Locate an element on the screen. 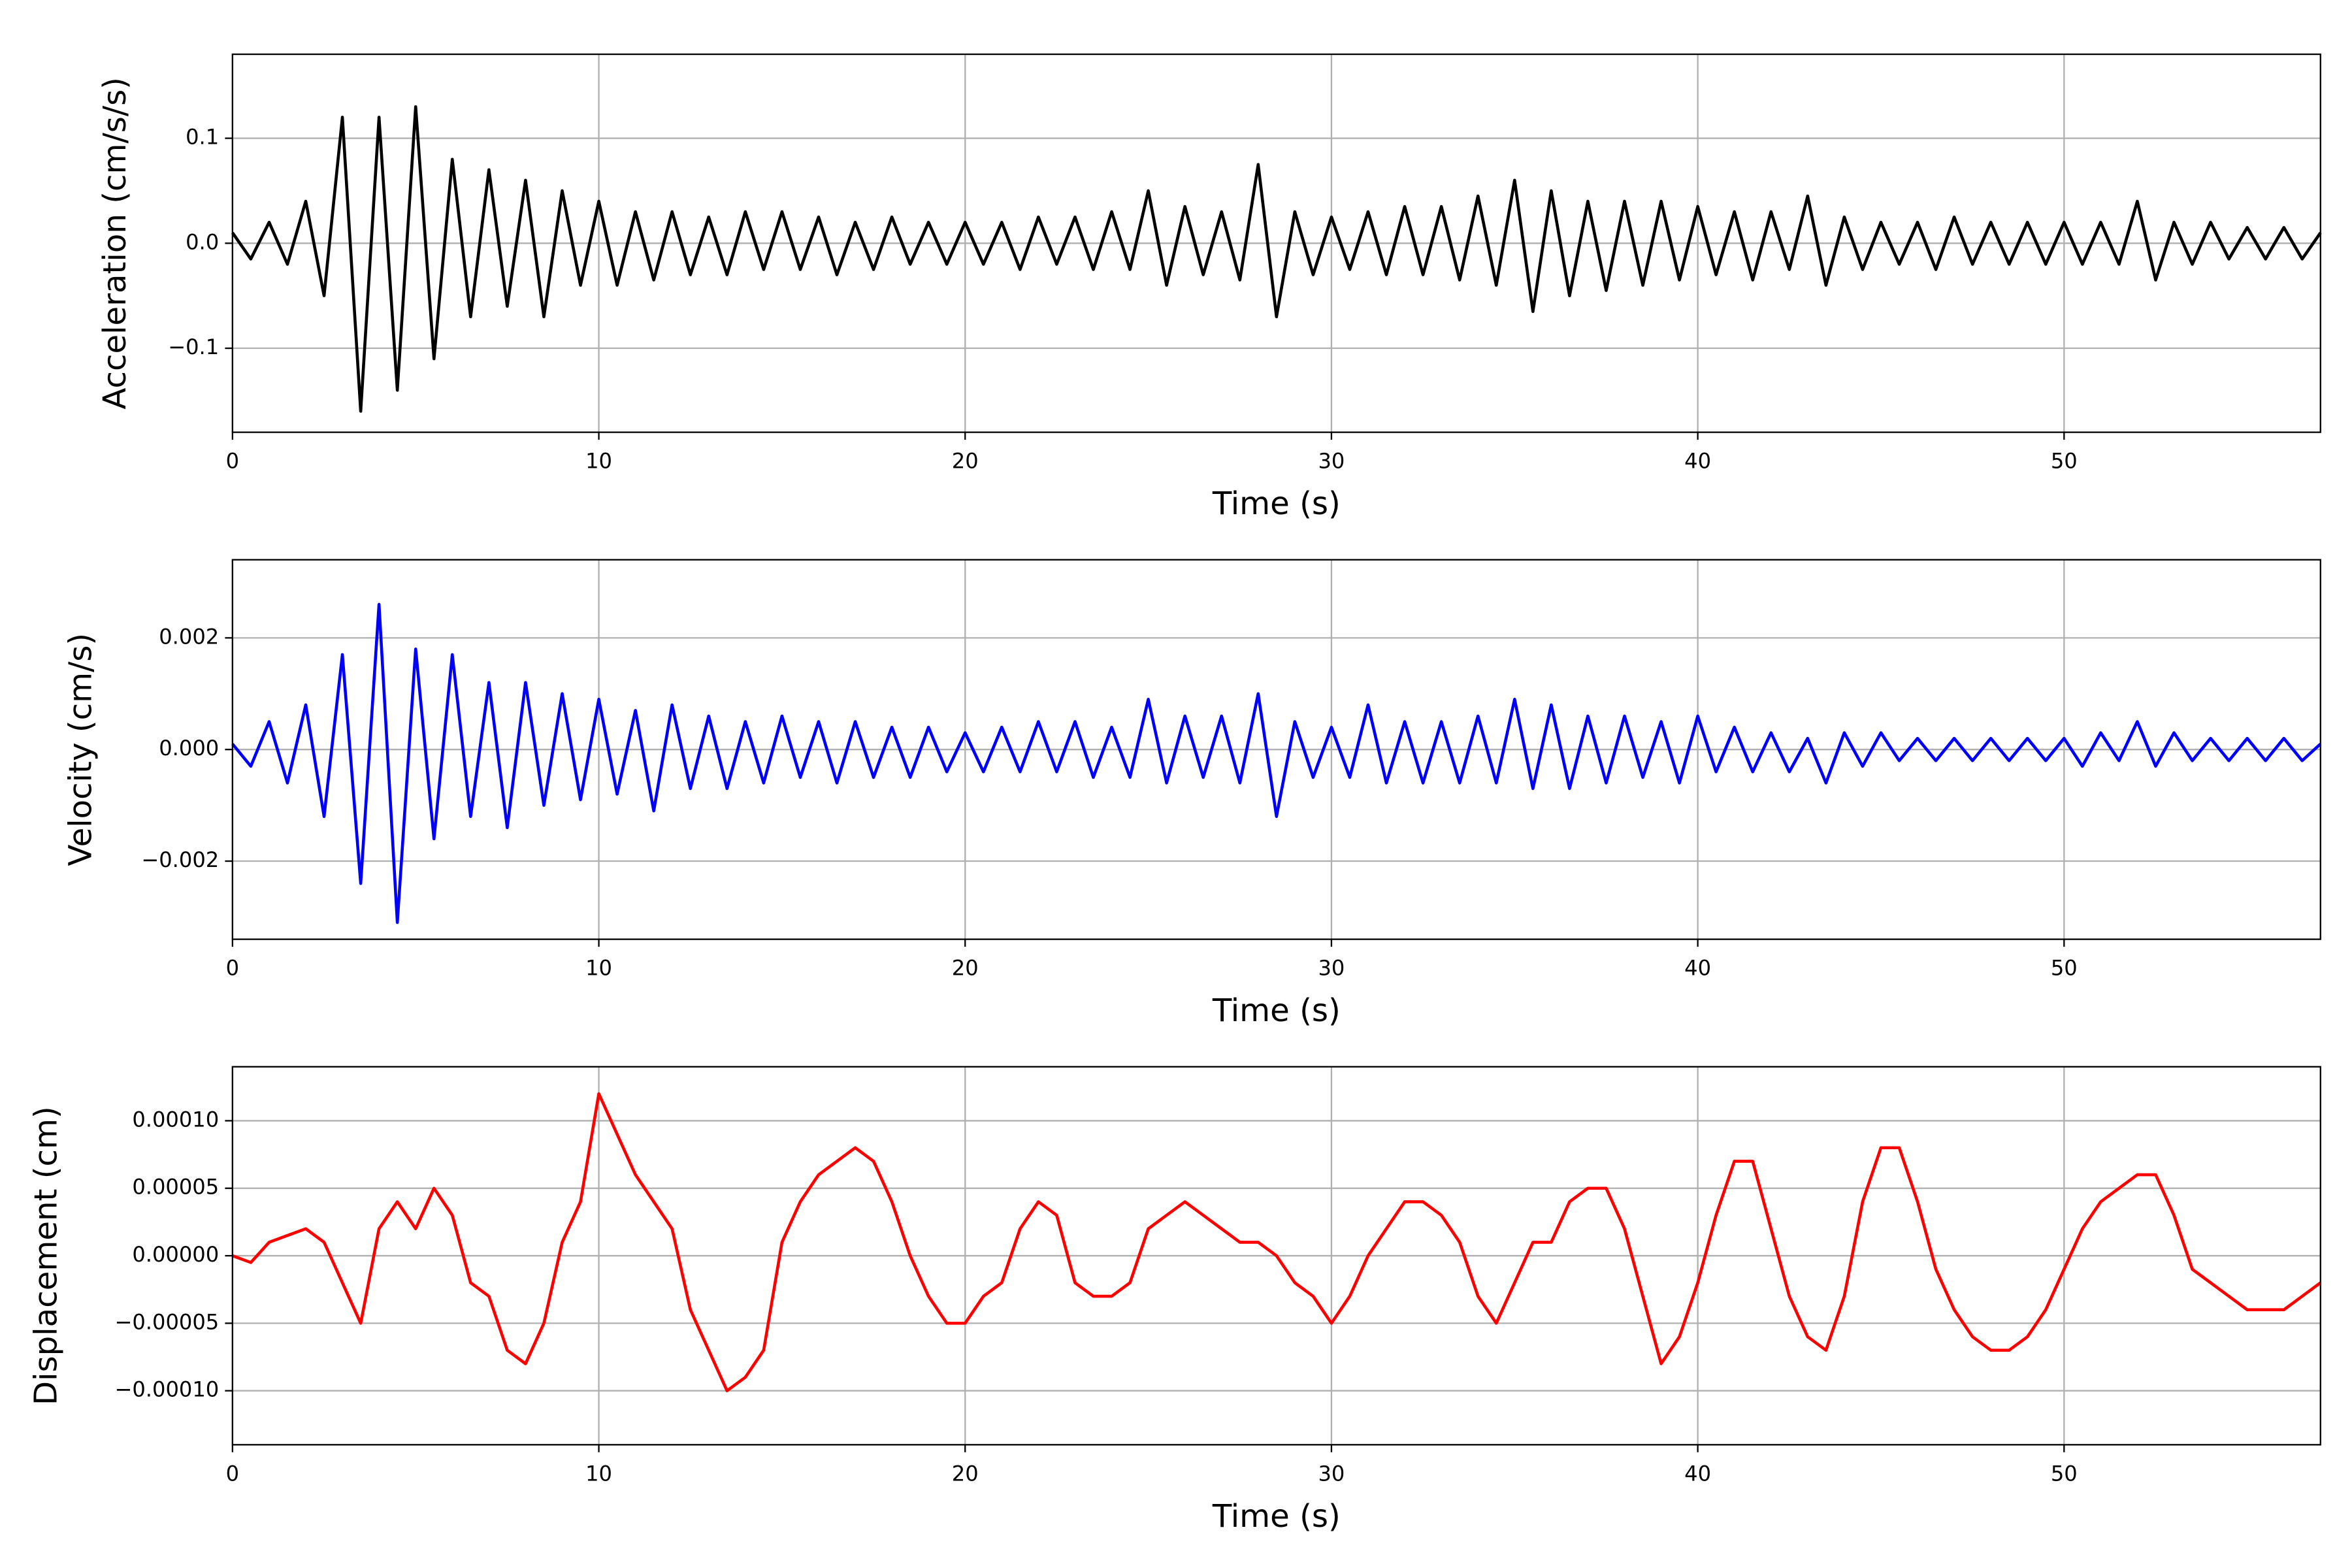 The height and width of the screenshot is (1568, 2352). y-axis-label: Displacement (cm) is located at coordinates (45, 1255).